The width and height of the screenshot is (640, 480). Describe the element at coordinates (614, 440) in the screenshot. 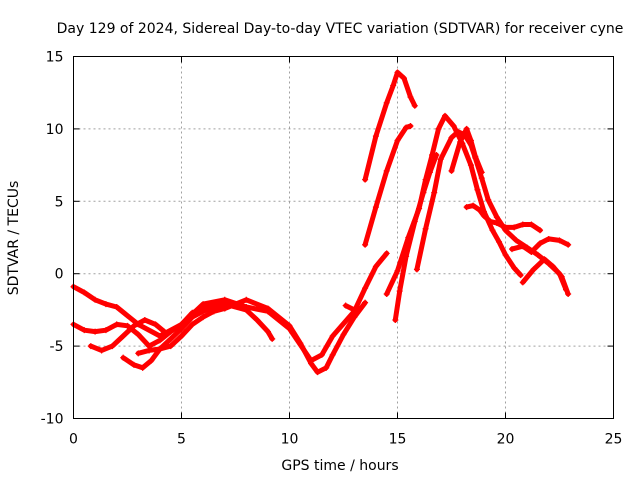

I see `x-tick-label: 25` at that location.